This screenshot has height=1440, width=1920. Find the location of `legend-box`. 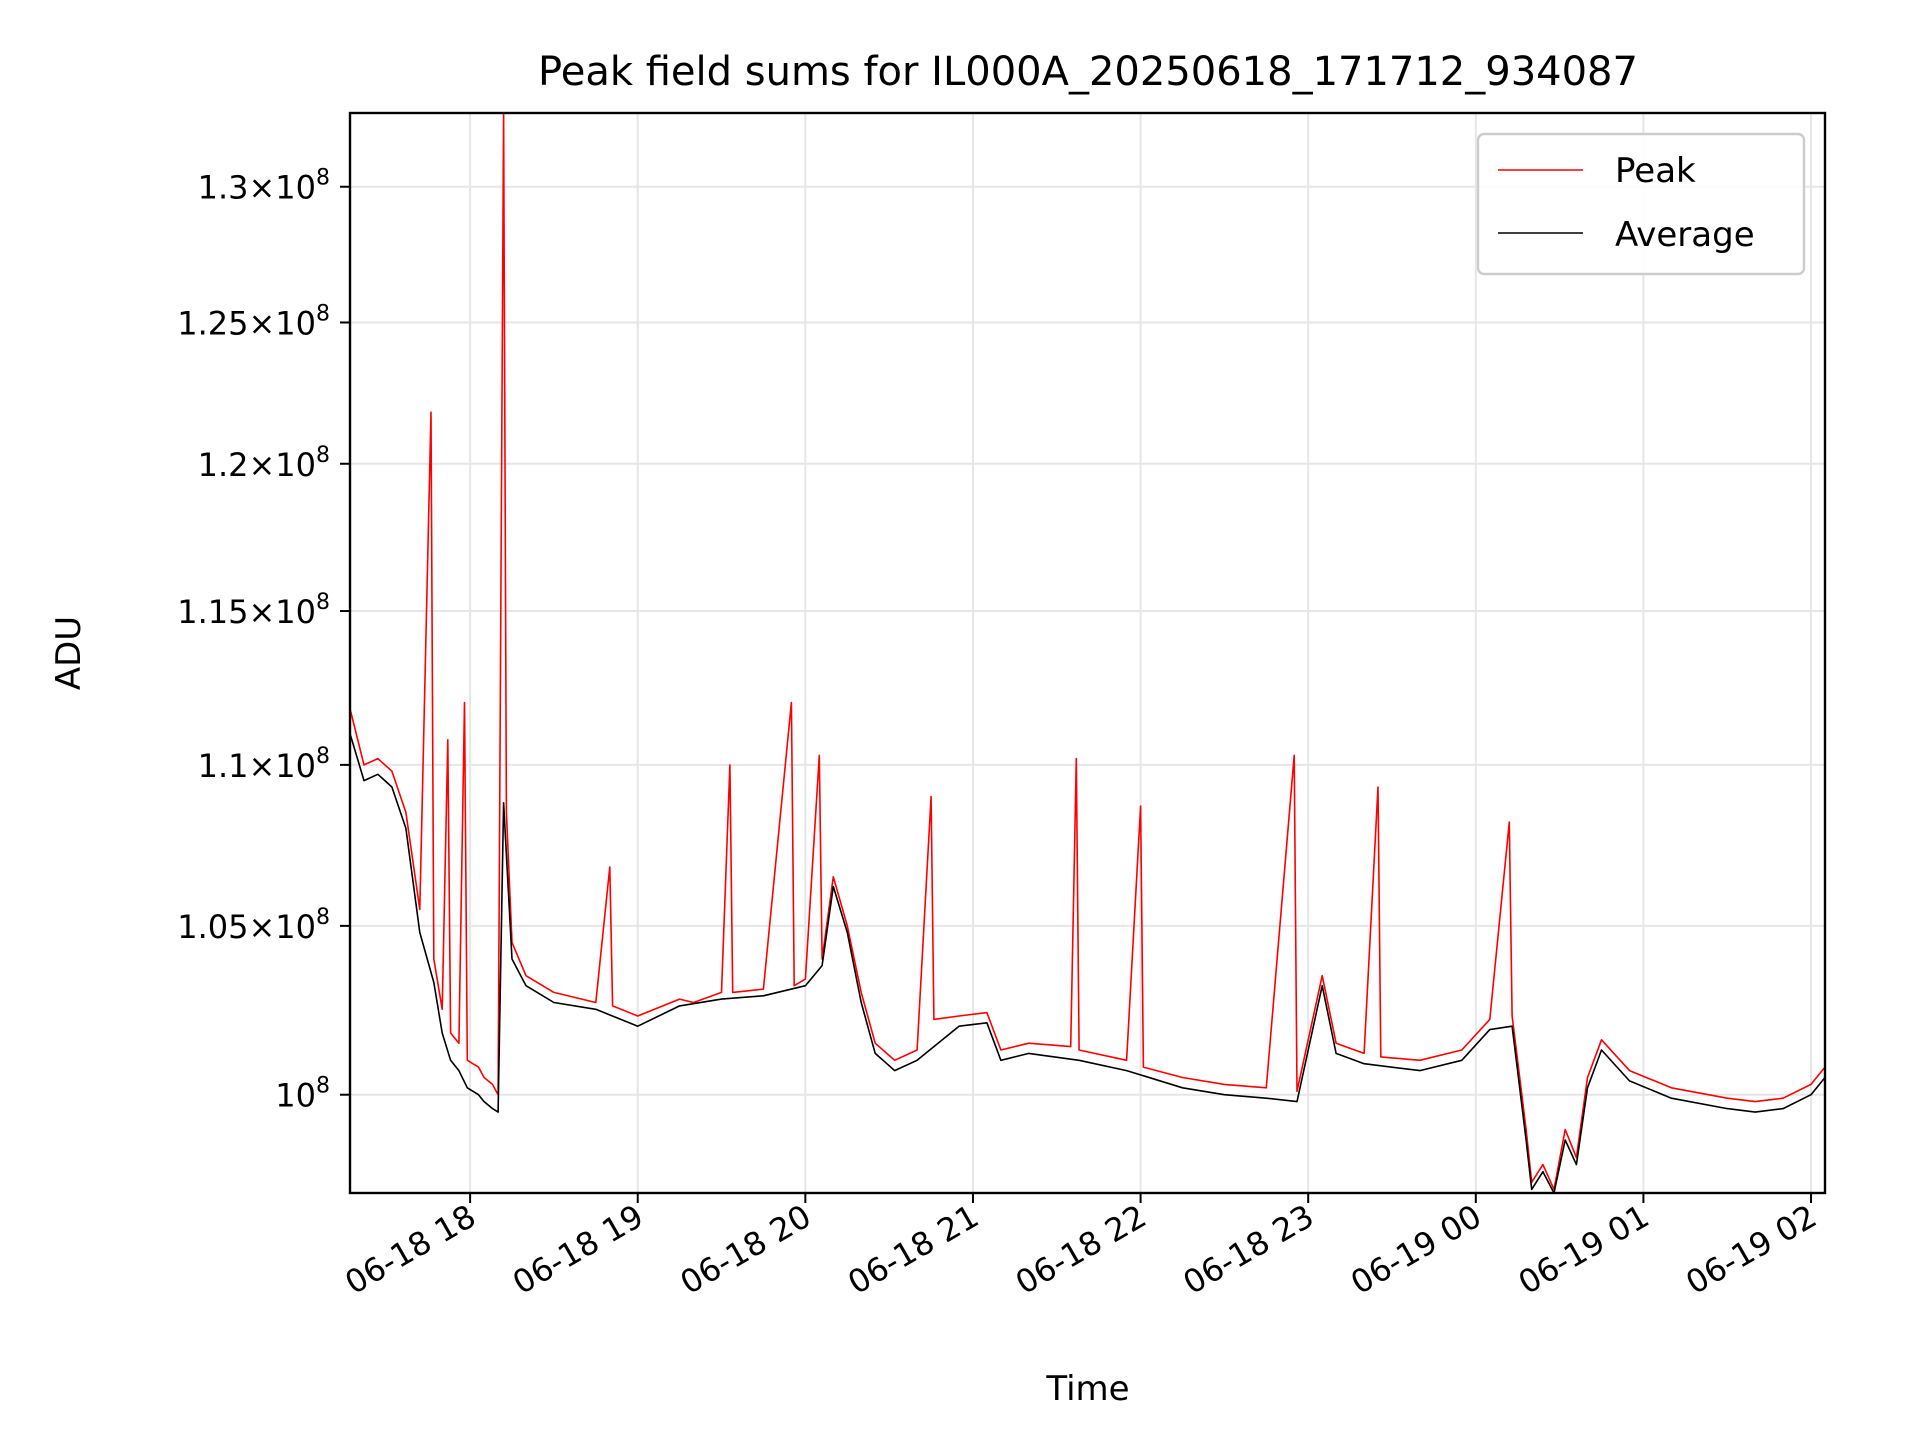

legend-box is located at coordinates (1641, 204).